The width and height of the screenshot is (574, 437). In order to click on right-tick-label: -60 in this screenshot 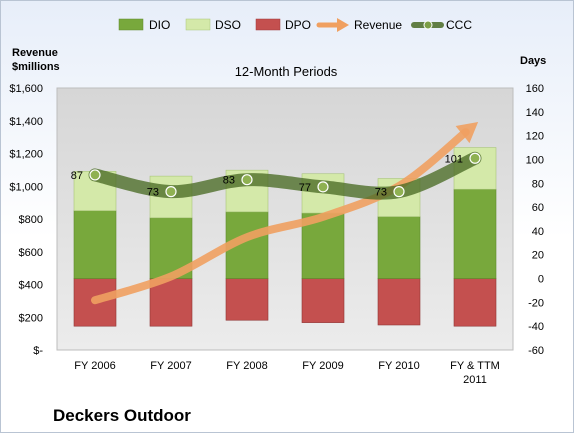, I will do `click(536, 351)`.